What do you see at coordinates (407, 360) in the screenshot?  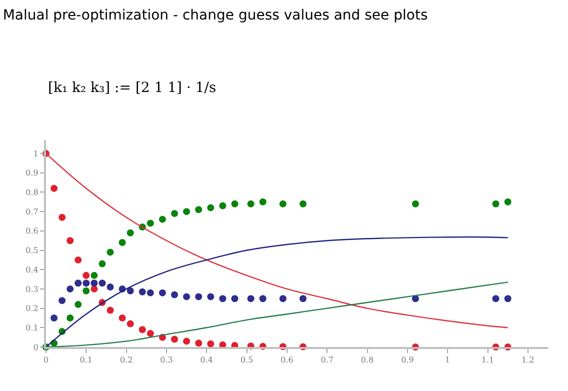 I see `x-tick-label: 0.9` at bounding box center [407, 360].